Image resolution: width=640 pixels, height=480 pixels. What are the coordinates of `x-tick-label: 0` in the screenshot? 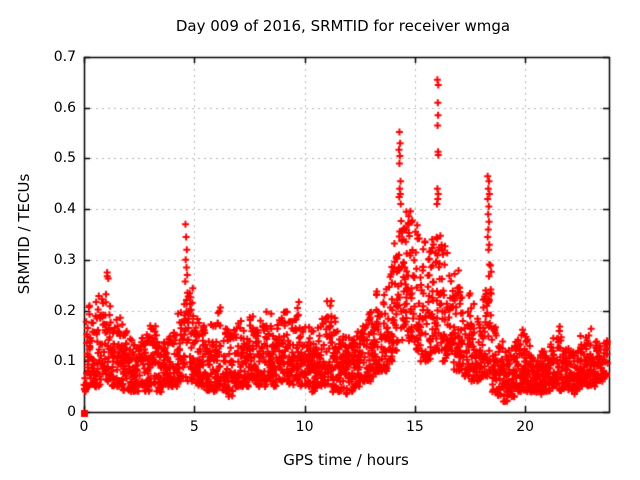 It's located at (84, 427).